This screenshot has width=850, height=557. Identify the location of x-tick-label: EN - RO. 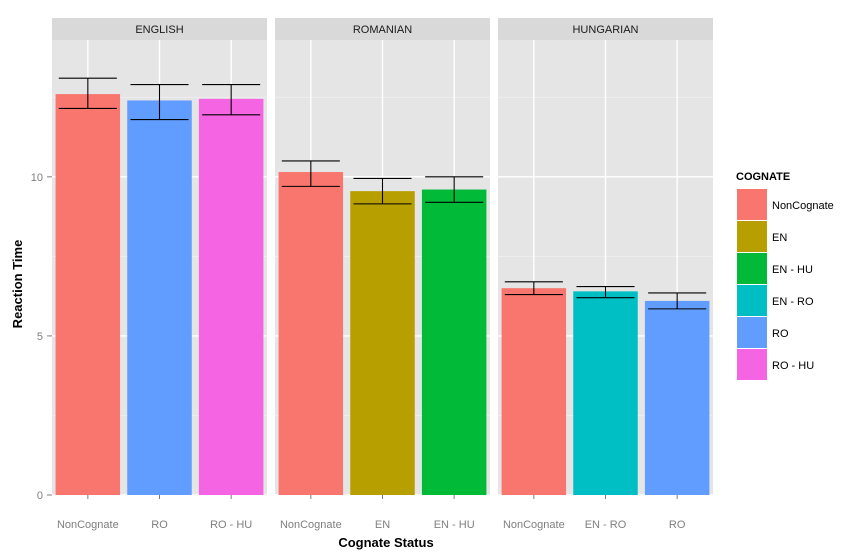
(606, 525).